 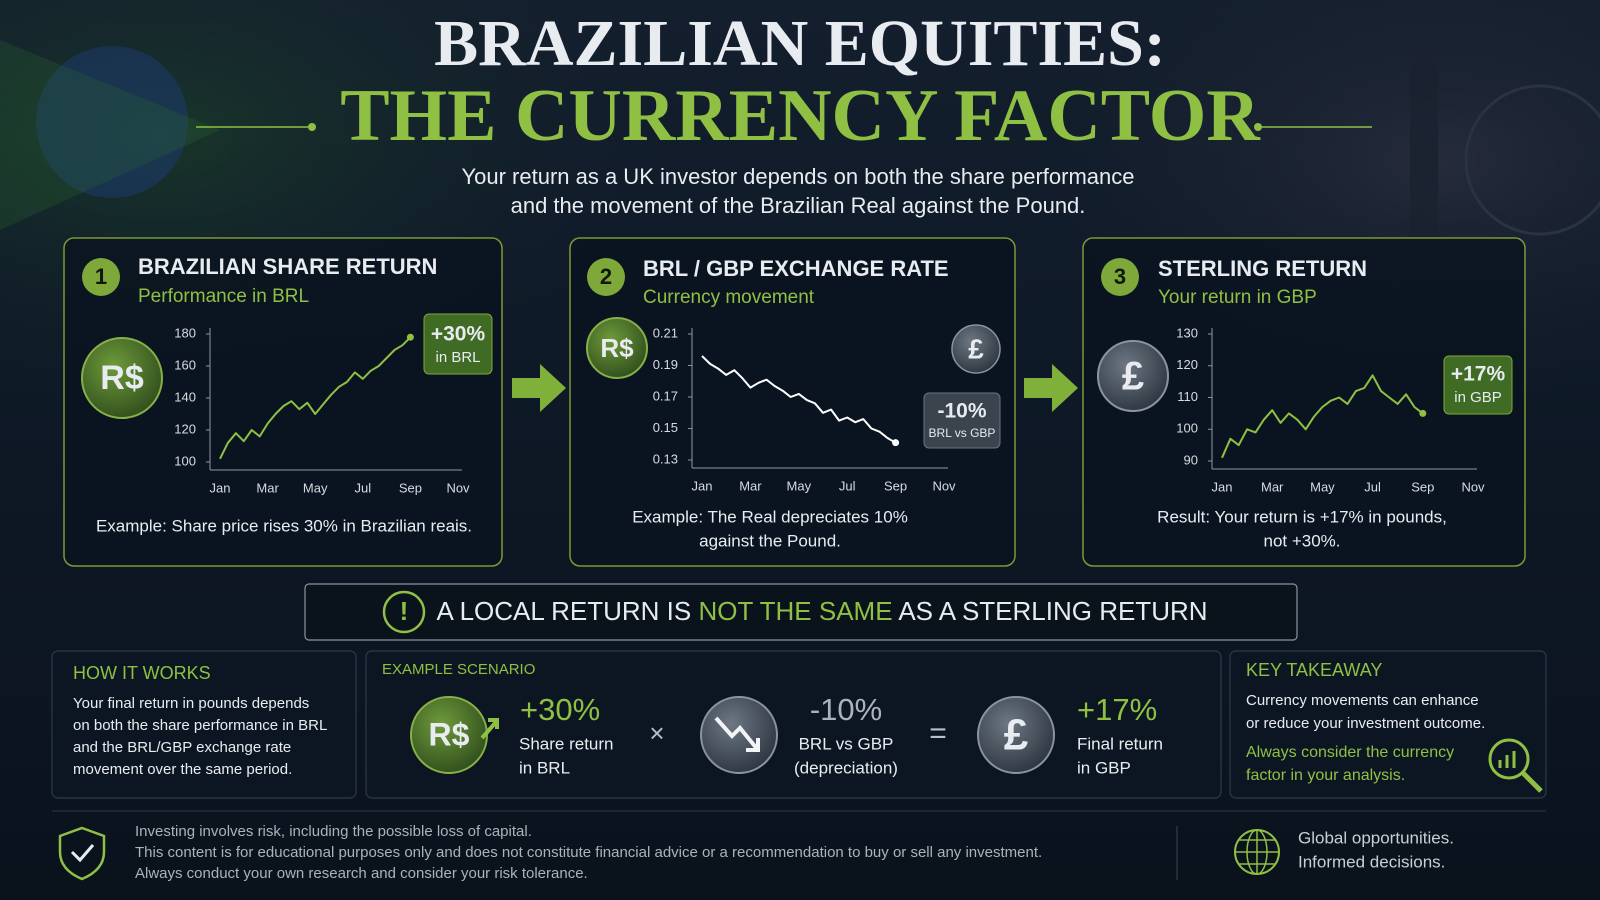 What do you see at coordinates (457, 357) in the screenshot?
I see `annotation-label: in BRL` at bounding box center [457, 357].